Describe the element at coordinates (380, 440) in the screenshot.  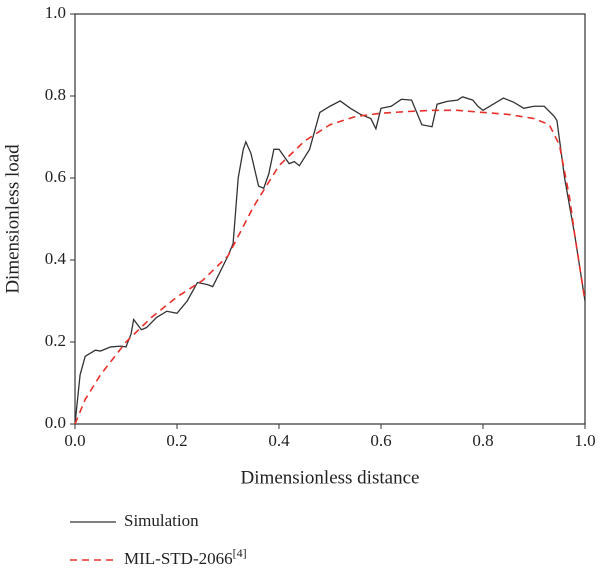
I see `x-tick-label: 0.6` at that location.